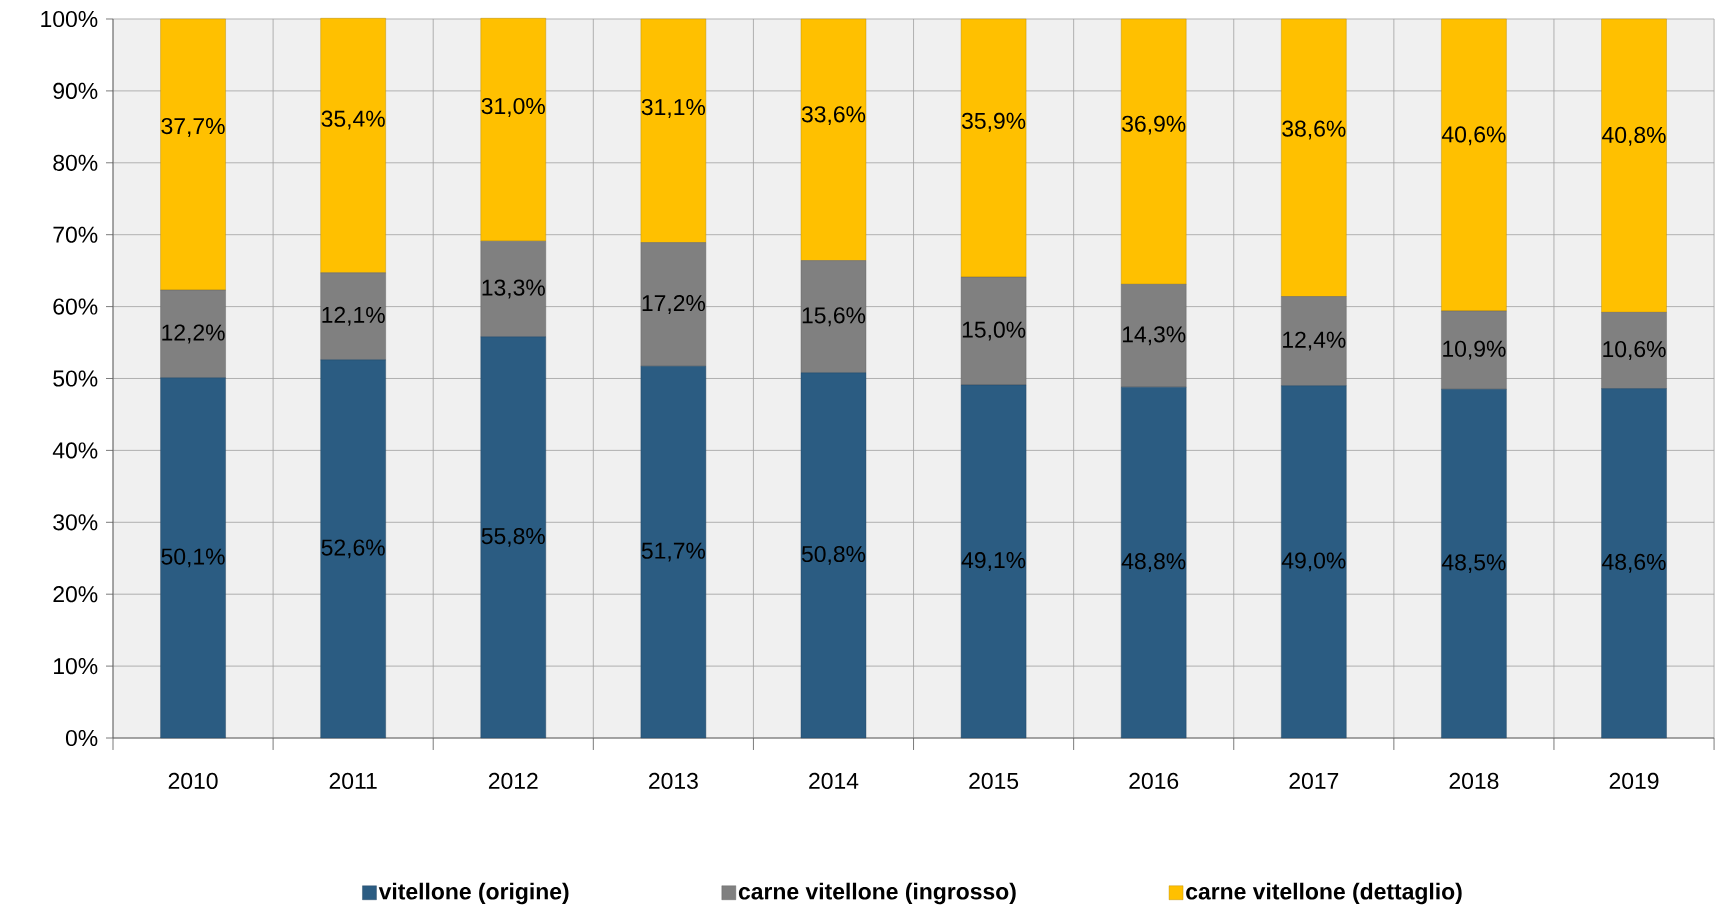 The width and height of the screenshot is (1717, 924). Describe the element at coordinates (75, 306) in the screenshot. I see `y-tick-label: 60%` at that location.